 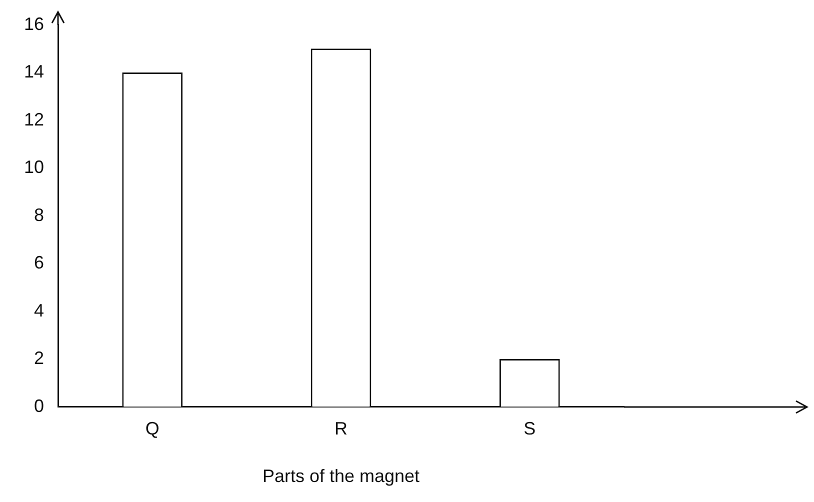 I want to click on x-tick-label: S, so click(x=530, y=428).